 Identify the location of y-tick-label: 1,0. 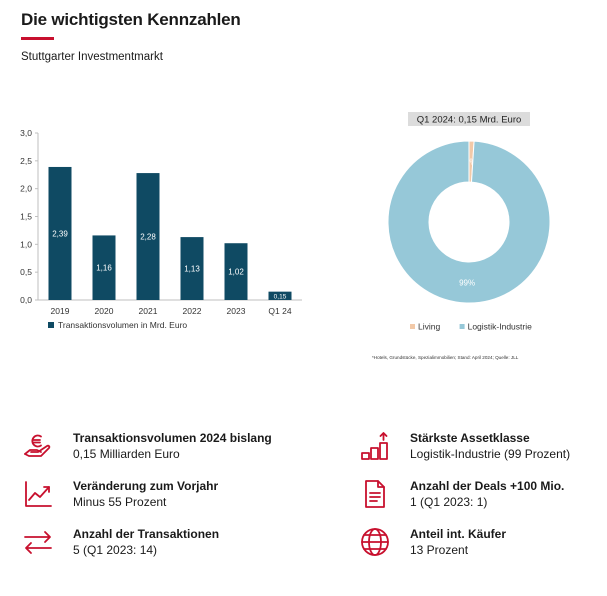
(26, 244).